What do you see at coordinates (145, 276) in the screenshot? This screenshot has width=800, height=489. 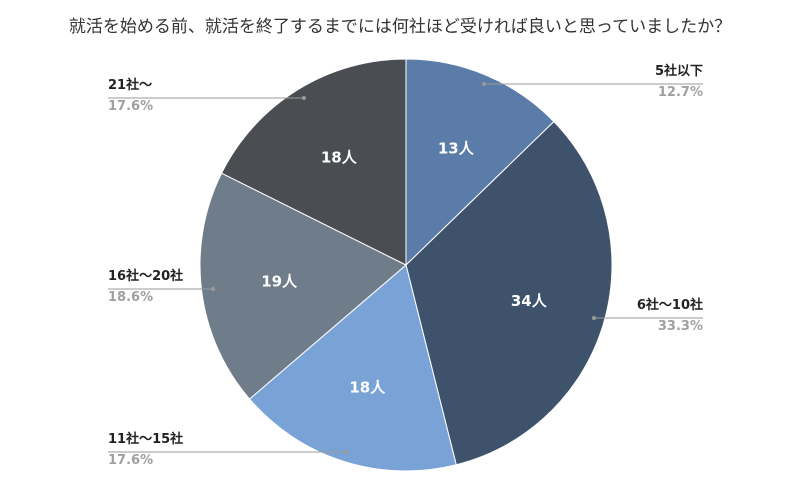 I see `slice-category-label: 16社〜20社` at bounding box center [145, 276].